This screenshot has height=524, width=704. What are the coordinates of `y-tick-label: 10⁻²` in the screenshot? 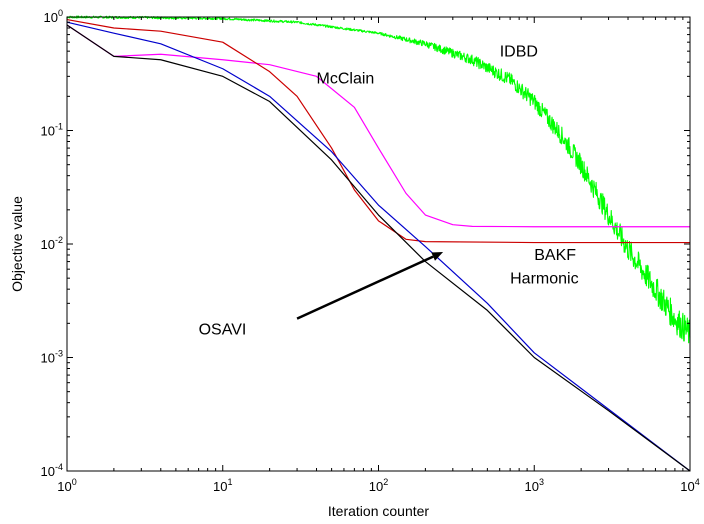 It's located at (52, 243).